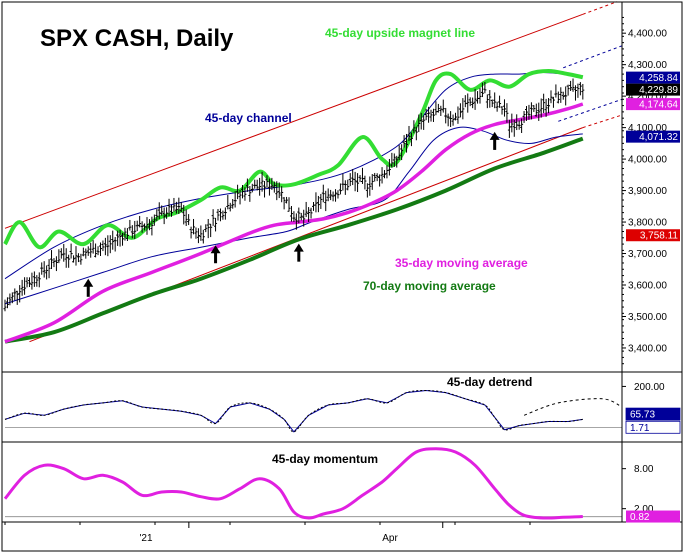 The height and width of the screenshot is (553, 684). I want to click on annotation-detrend: 45-day detrend, so click(489, 382).